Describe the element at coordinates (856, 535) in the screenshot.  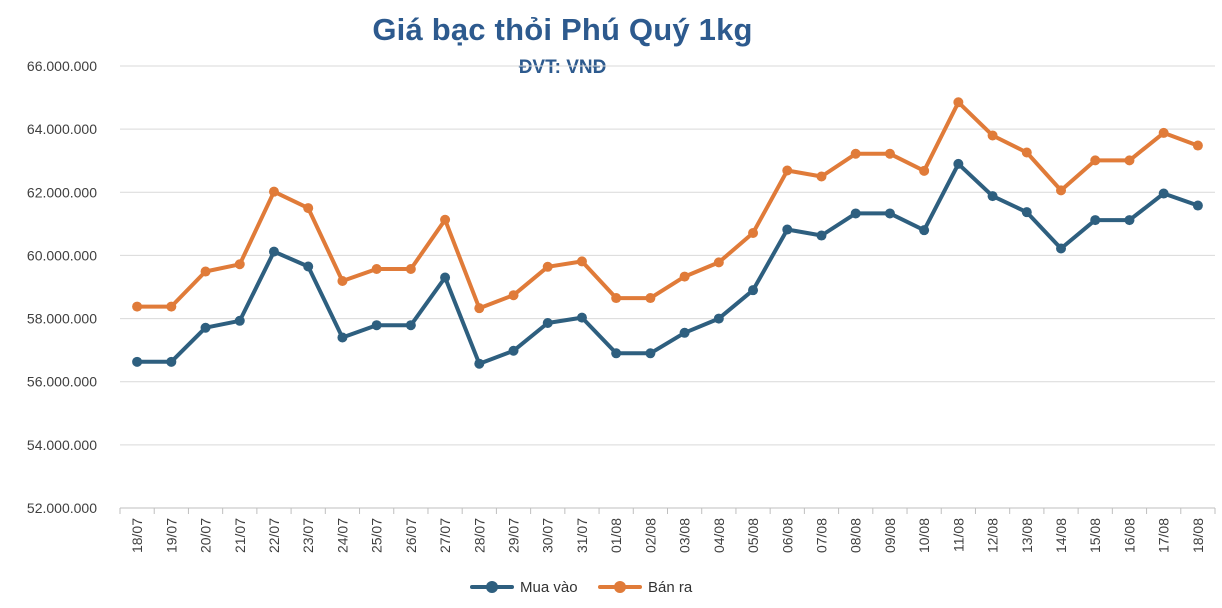
I see `x-tick-label: 08/08` at that location.